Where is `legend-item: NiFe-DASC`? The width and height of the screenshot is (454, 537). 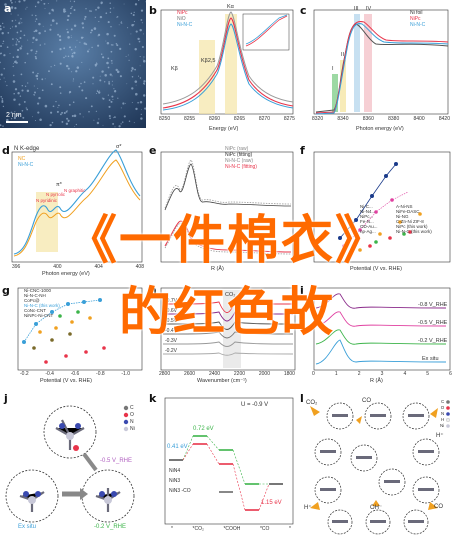 legend-item: NiFe-DASC is located at coordinates (408, 211).